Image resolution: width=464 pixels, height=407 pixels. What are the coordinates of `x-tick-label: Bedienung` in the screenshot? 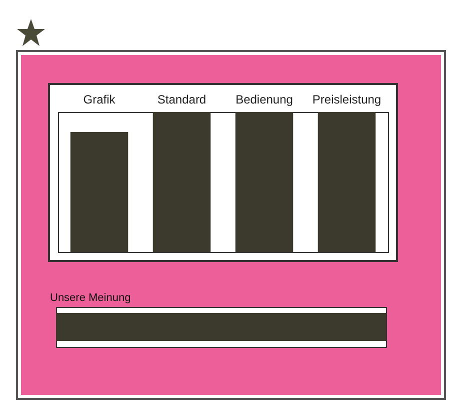 It's located at (264, 99).